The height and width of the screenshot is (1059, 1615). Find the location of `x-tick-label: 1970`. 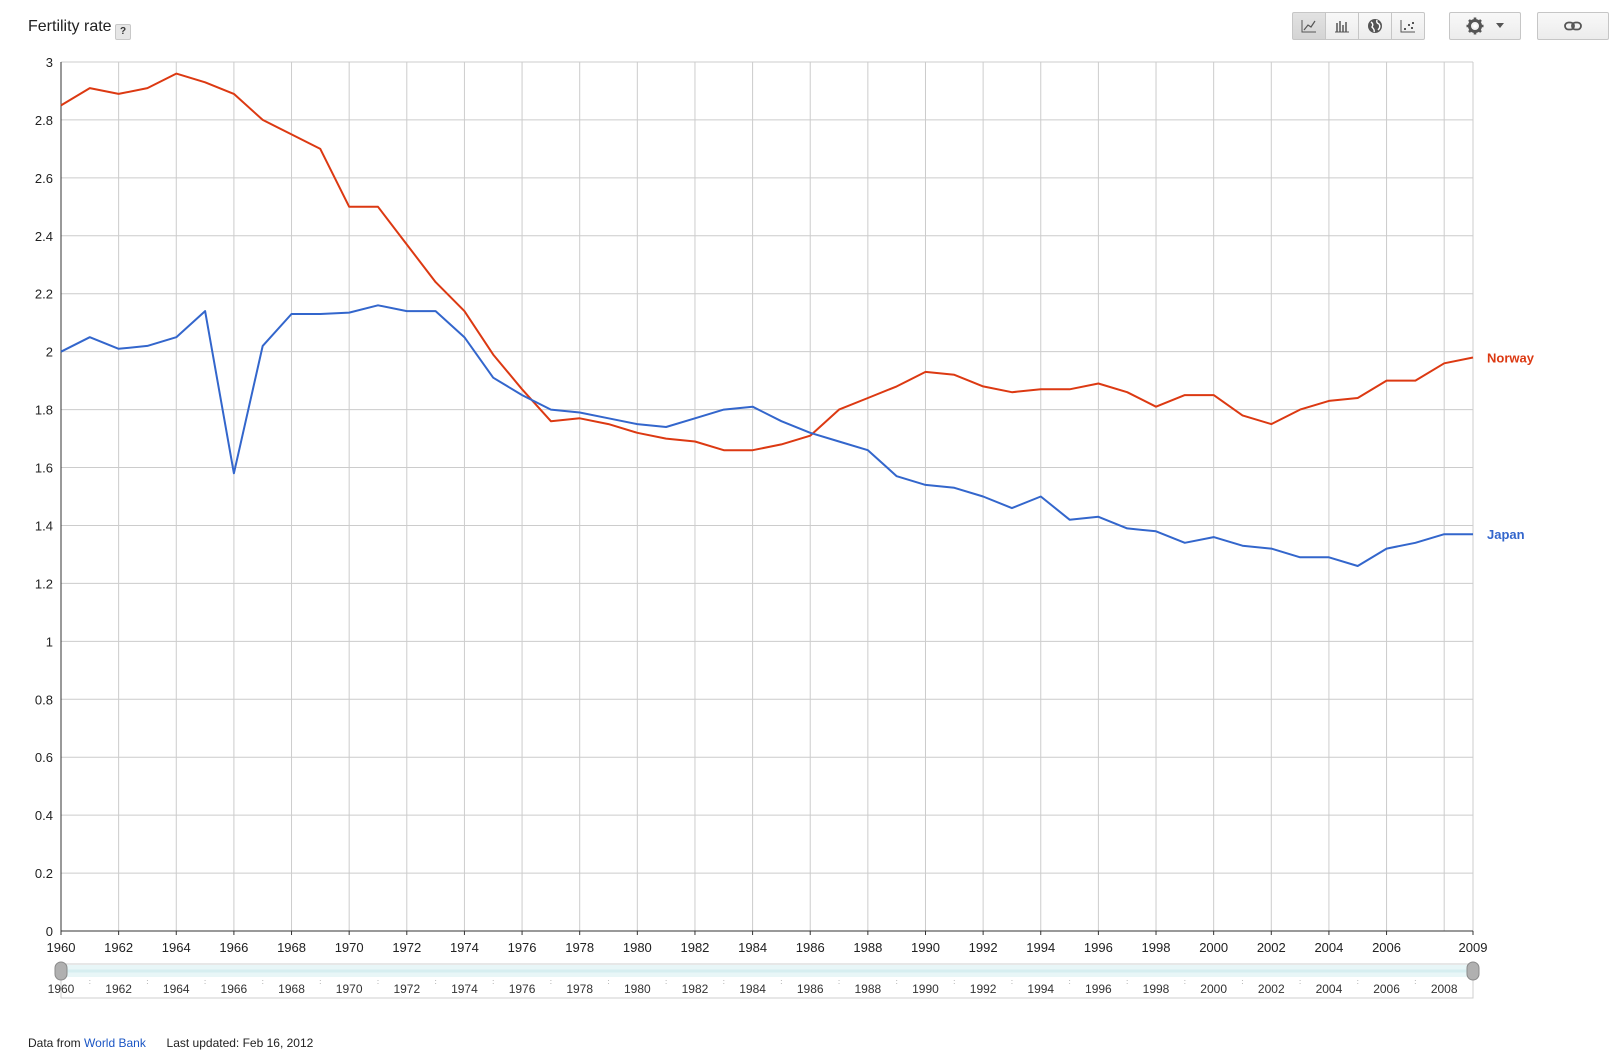

x-tick-label: 1970 is located at coordinates (349, 947).